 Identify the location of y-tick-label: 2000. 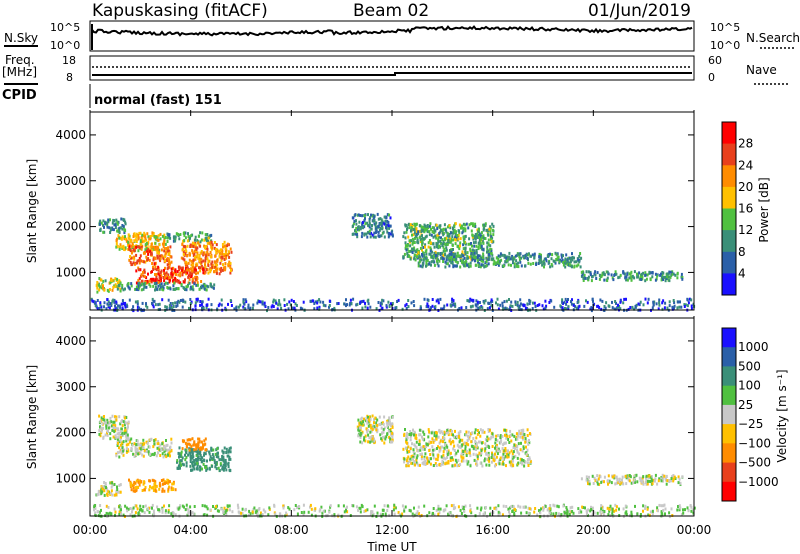
(70, 227).